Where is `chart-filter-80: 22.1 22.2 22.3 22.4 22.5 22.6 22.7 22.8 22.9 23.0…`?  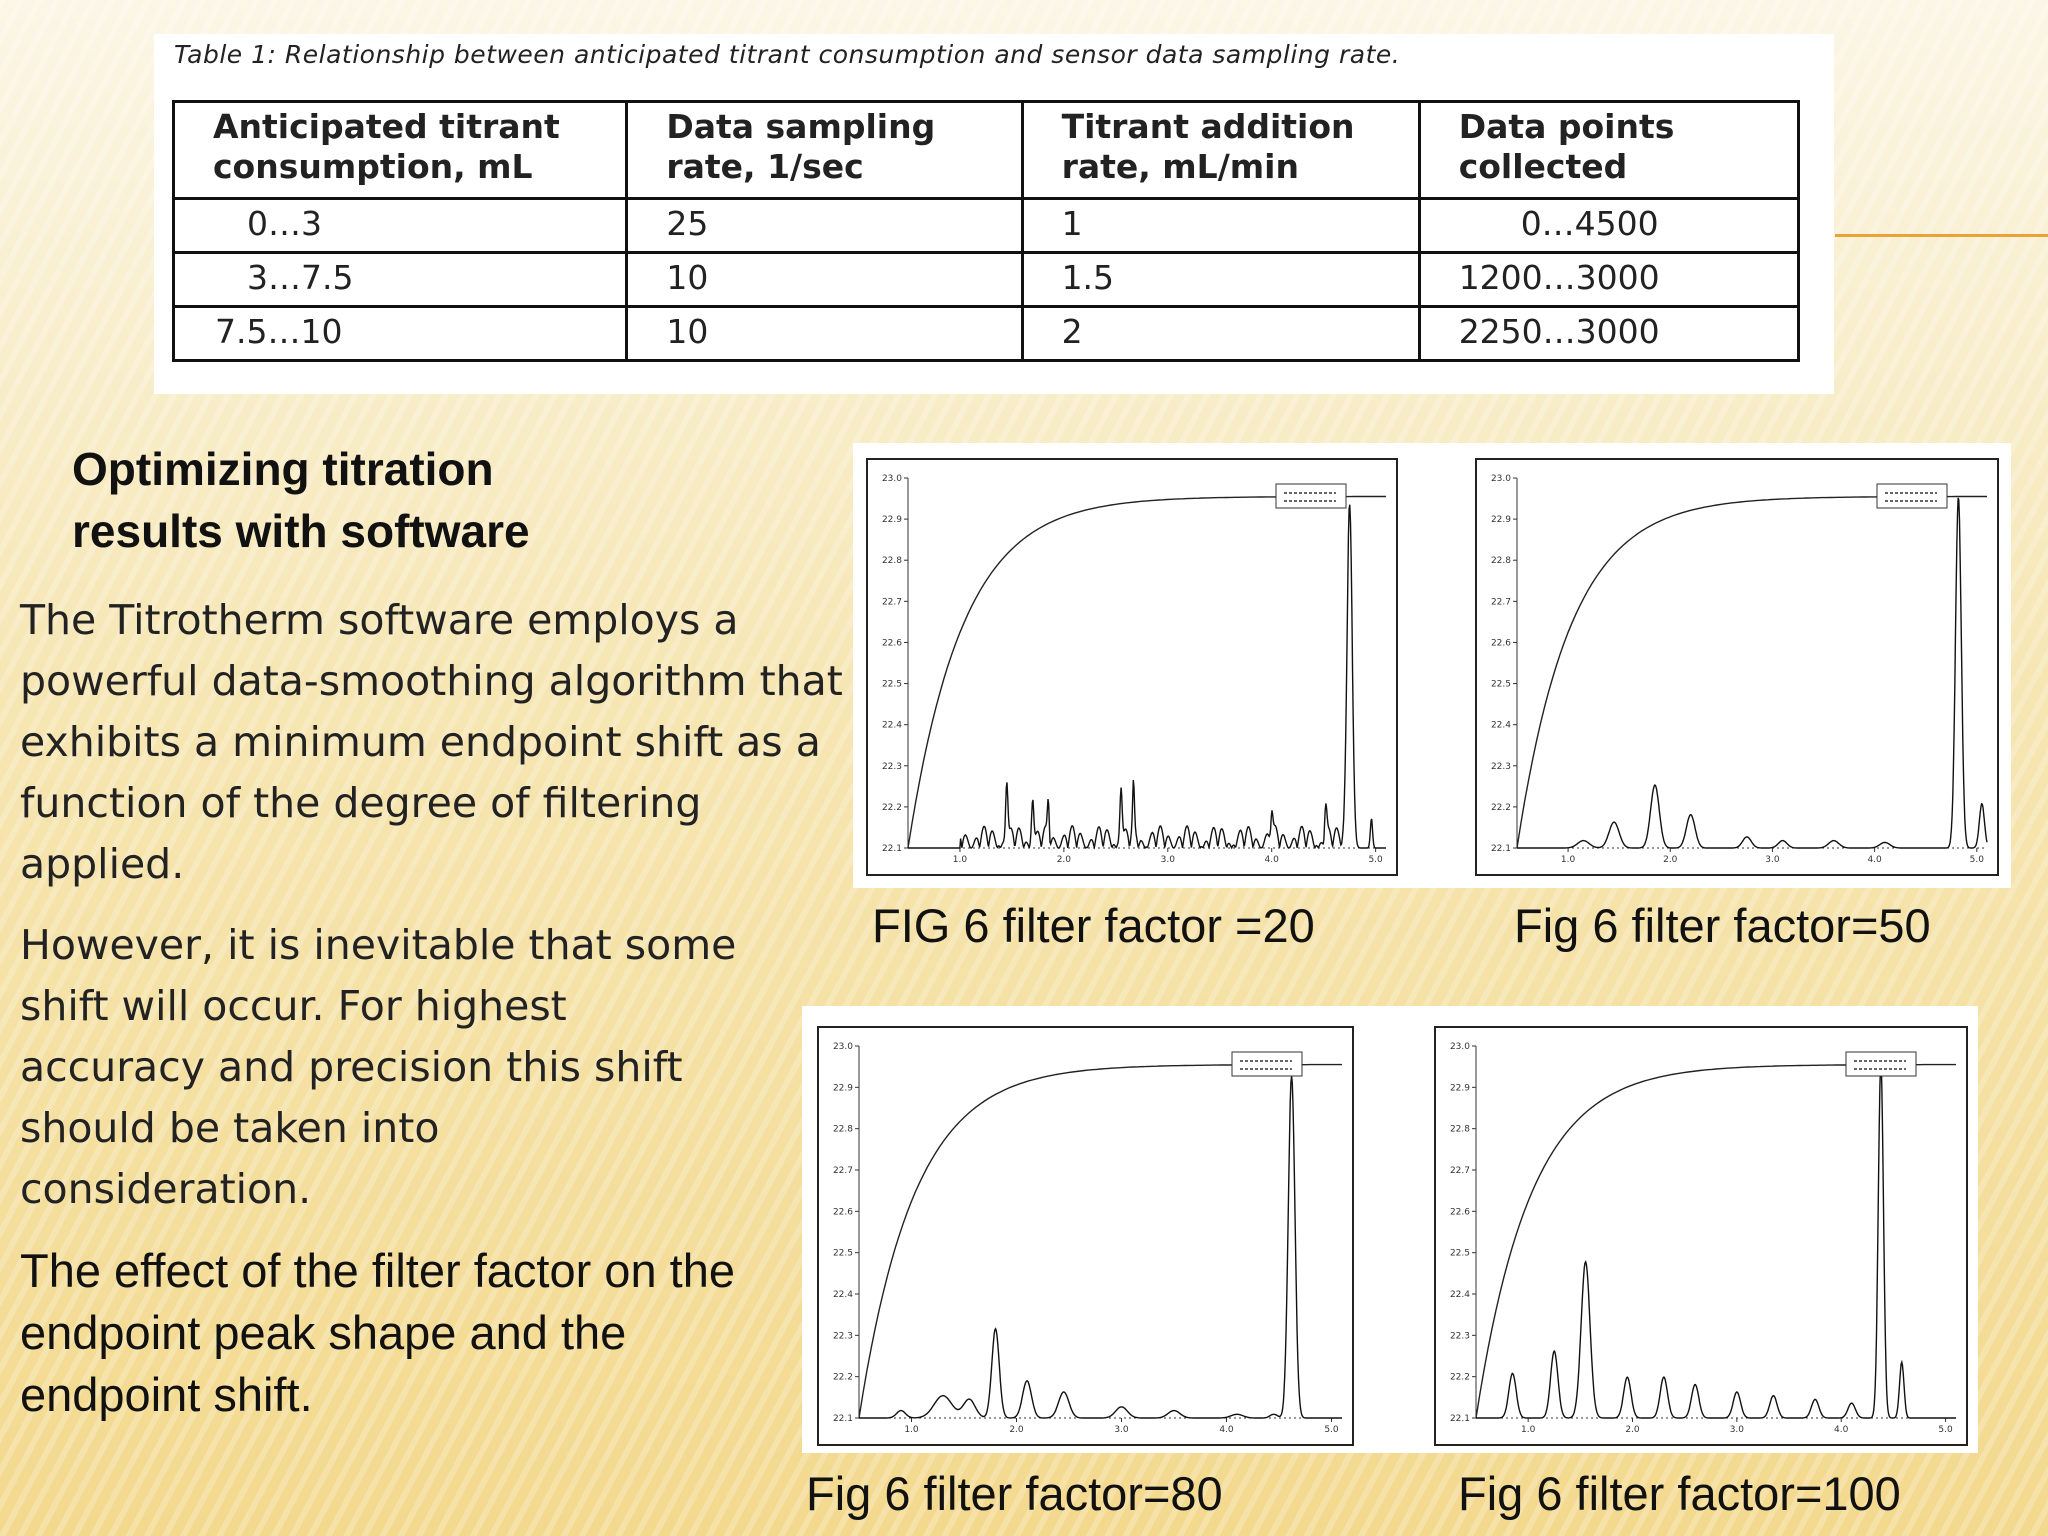 chart-filter-80: 22.1 22.2 22.3 22.4 22.5 22.6 22.7 22.8 22.9 23.0… is located at coordinates (1085, 1236).